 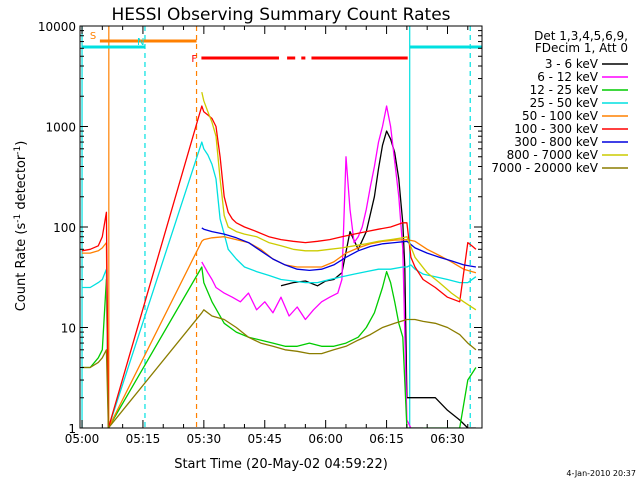 What do you see at coordinates (280, 15) in the screenshot?
I see `chart-title: HESSI Observing Summary Count Rates` at bounding box center [280, 15].